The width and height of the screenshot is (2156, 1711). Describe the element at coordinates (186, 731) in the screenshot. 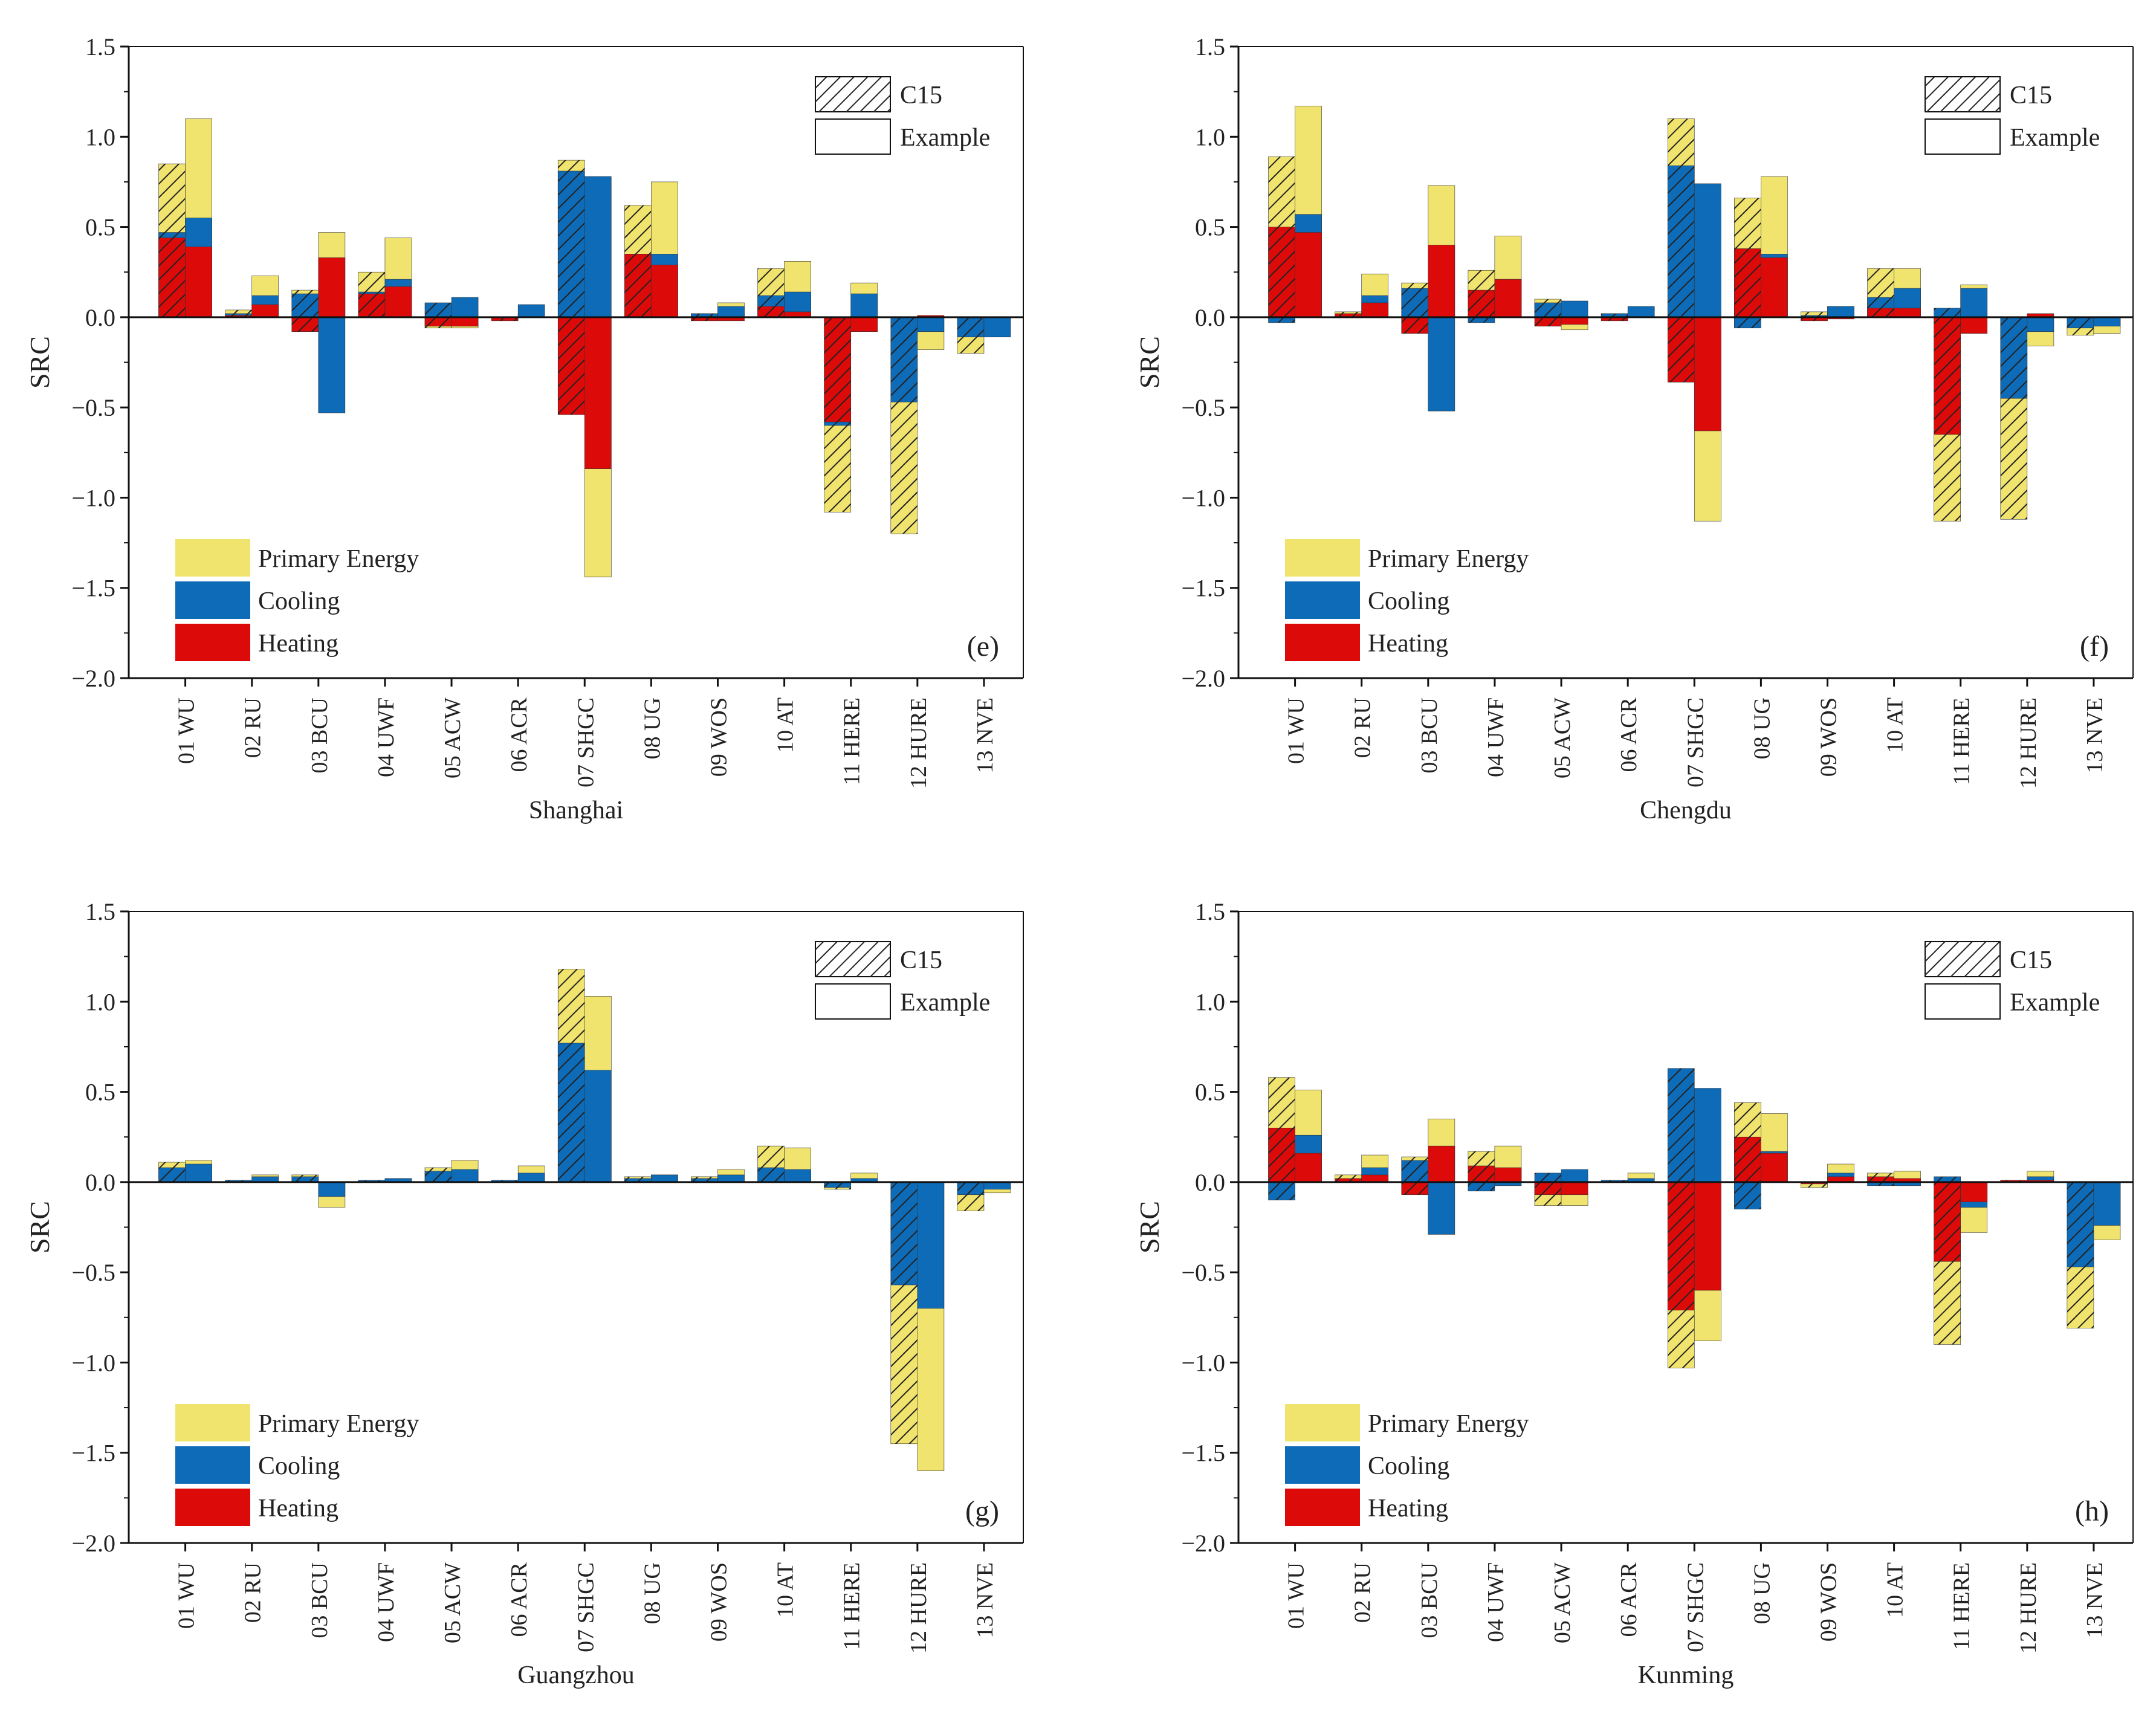

I see `x-tick-label: 01 WU` at that location.